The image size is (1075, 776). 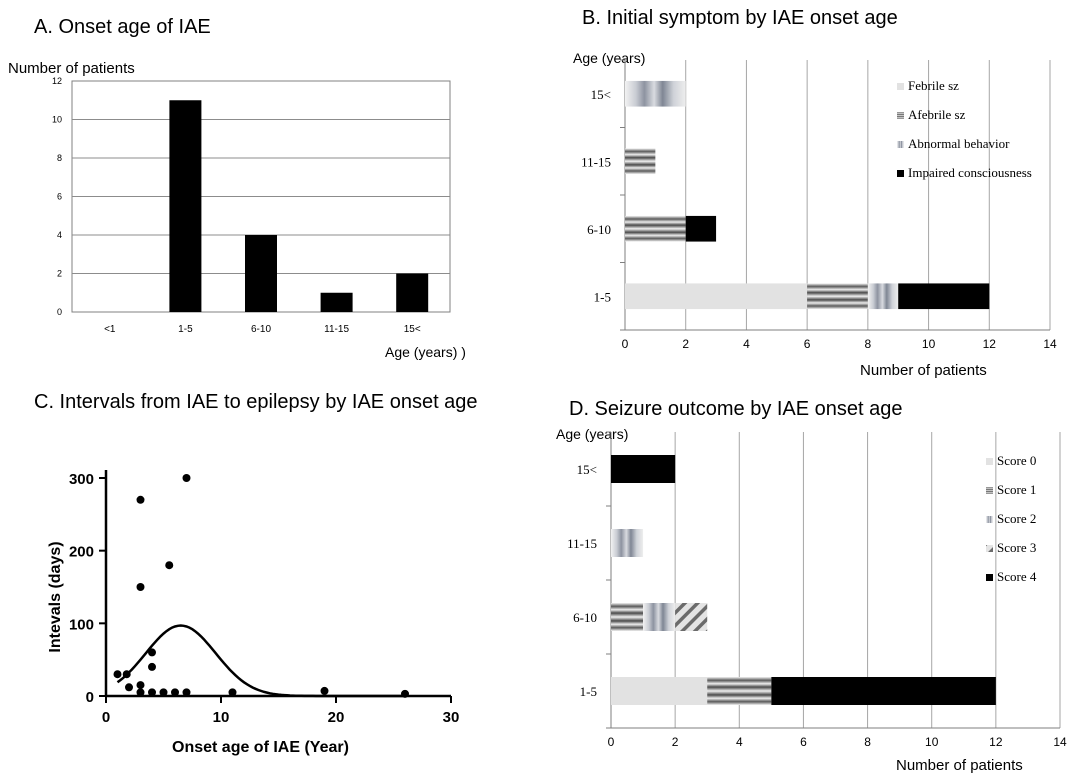 What do you see at coordinates (736, 409) in the screenshot?
I see `panel-d-title: D. Seizure outcome by IAE onset age` at bounding box center [736, 409].